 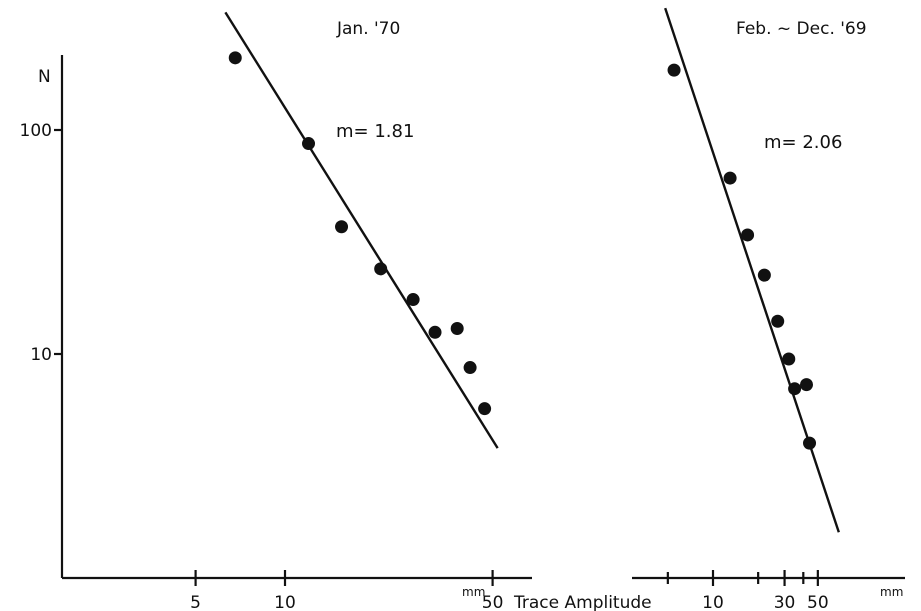 I want to click on x-tick-label: 30, so click(x=785, y=602).